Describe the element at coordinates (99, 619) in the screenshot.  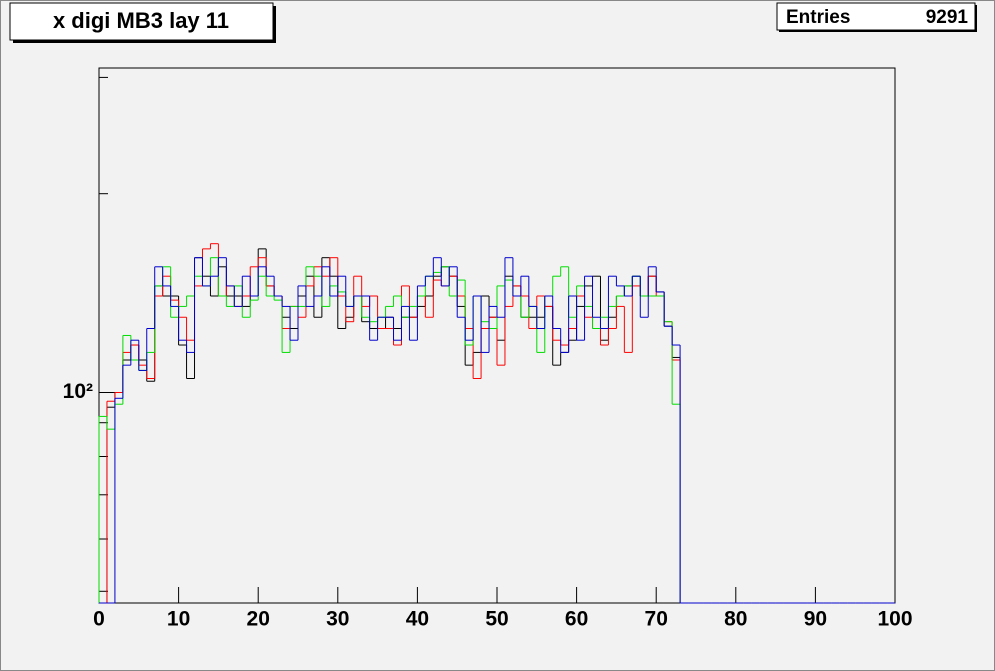
I see `x-tick-label: 0` at that location.